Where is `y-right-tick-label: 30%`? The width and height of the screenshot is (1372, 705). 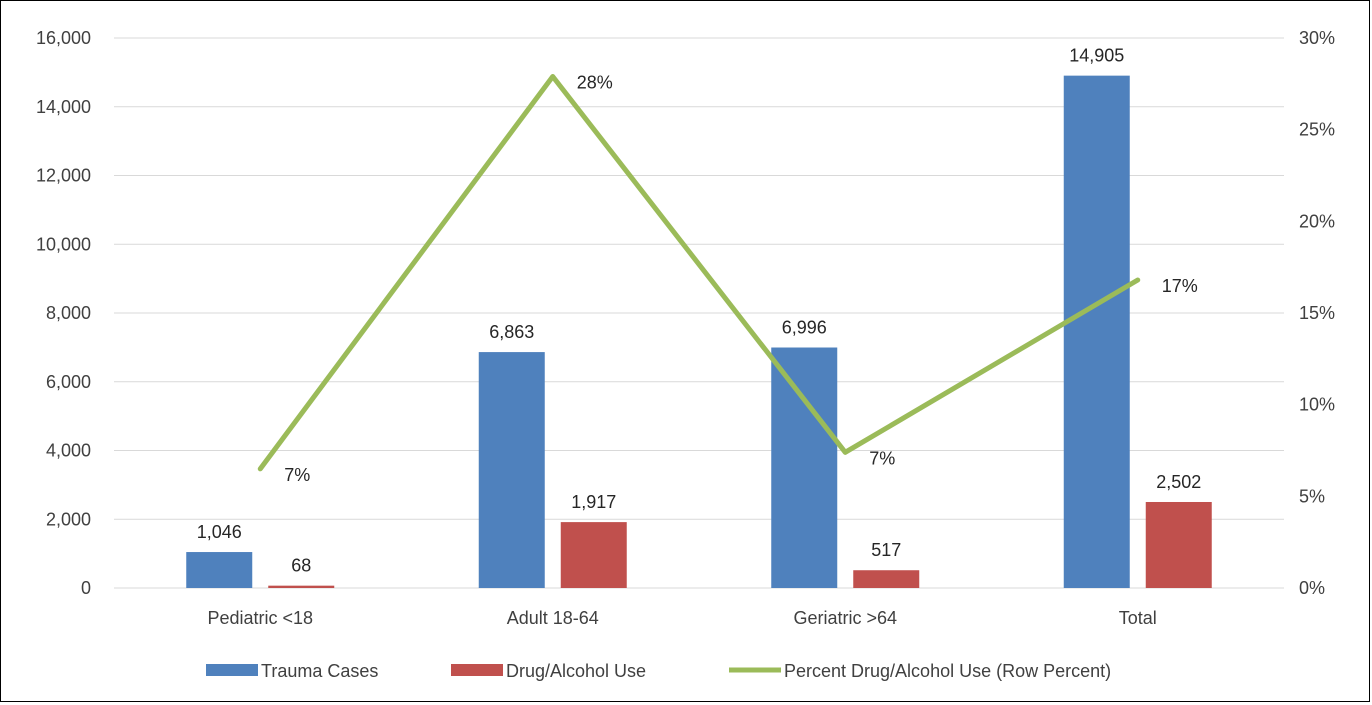 y-right-tick-label: 30% is located at coordinates (1317, 38).